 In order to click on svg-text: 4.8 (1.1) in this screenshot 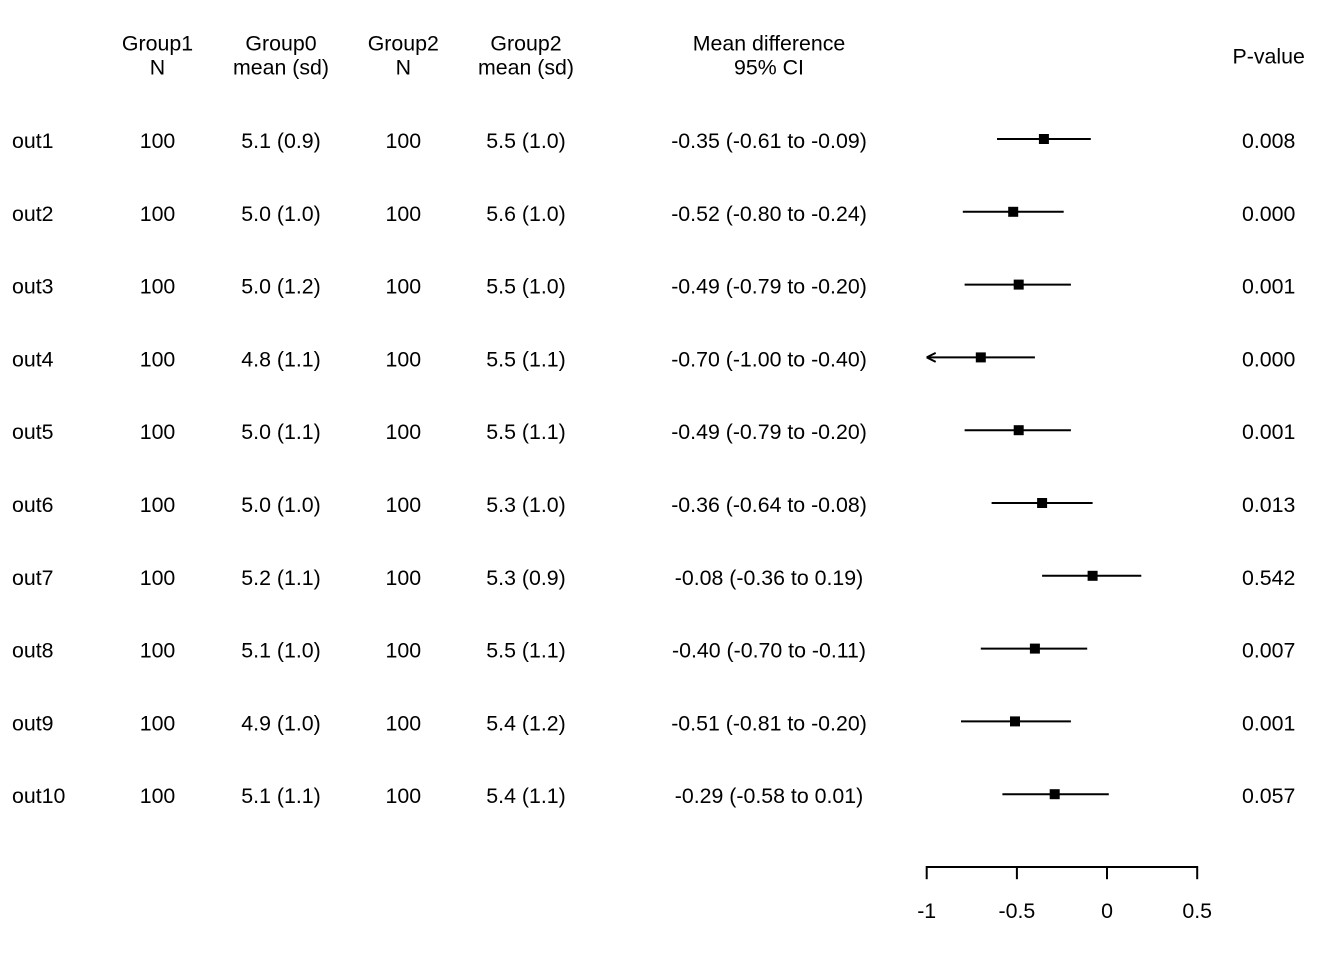, I will do `click(280, 359)`.